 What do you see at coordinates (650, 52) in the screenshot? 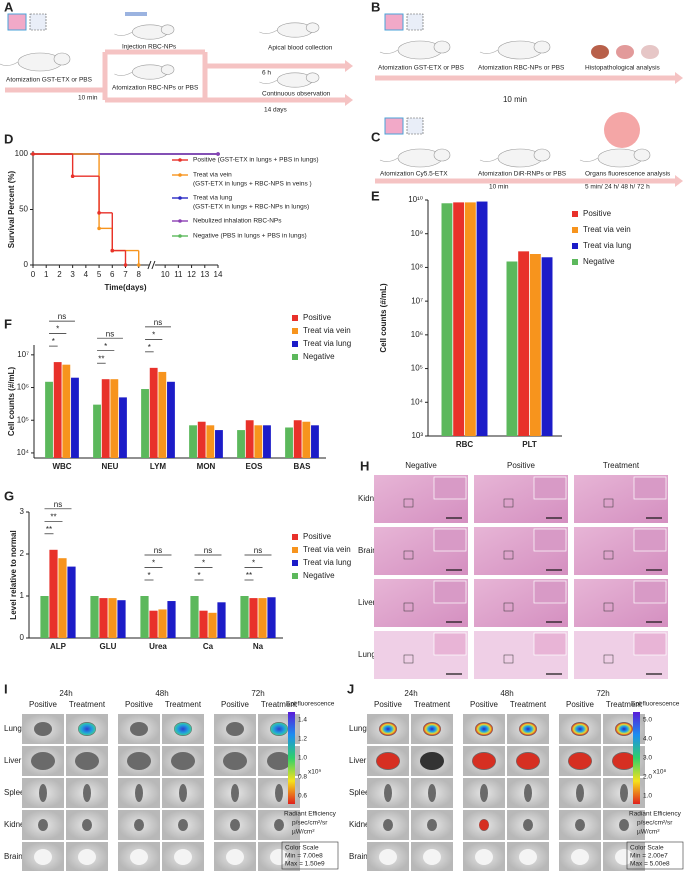
I see `organ-icon` at bounding box center [650, 52].